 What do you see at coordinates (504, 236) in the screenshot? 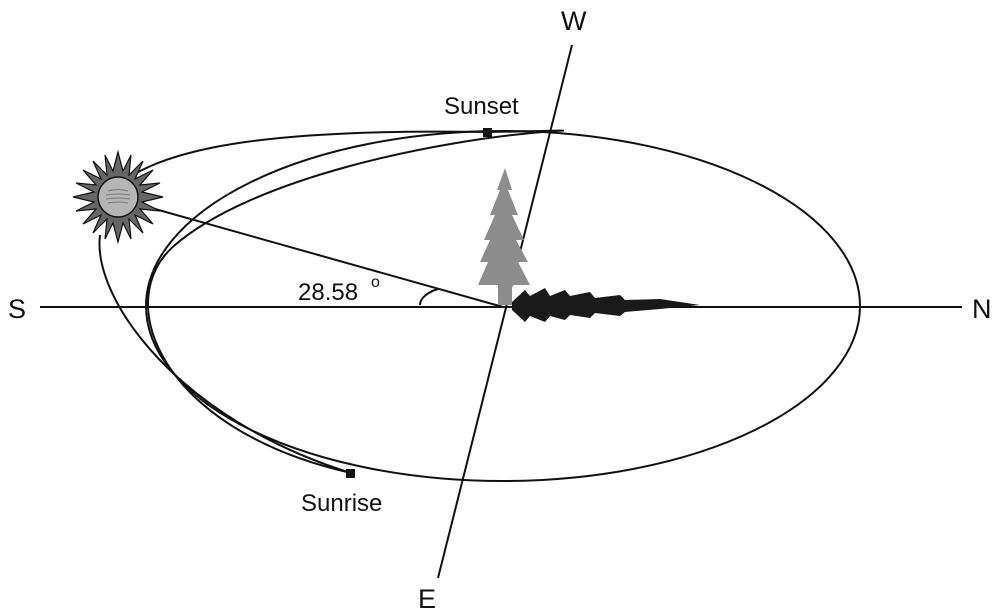
I see `tree-icon` at bounding box center [504, 236].